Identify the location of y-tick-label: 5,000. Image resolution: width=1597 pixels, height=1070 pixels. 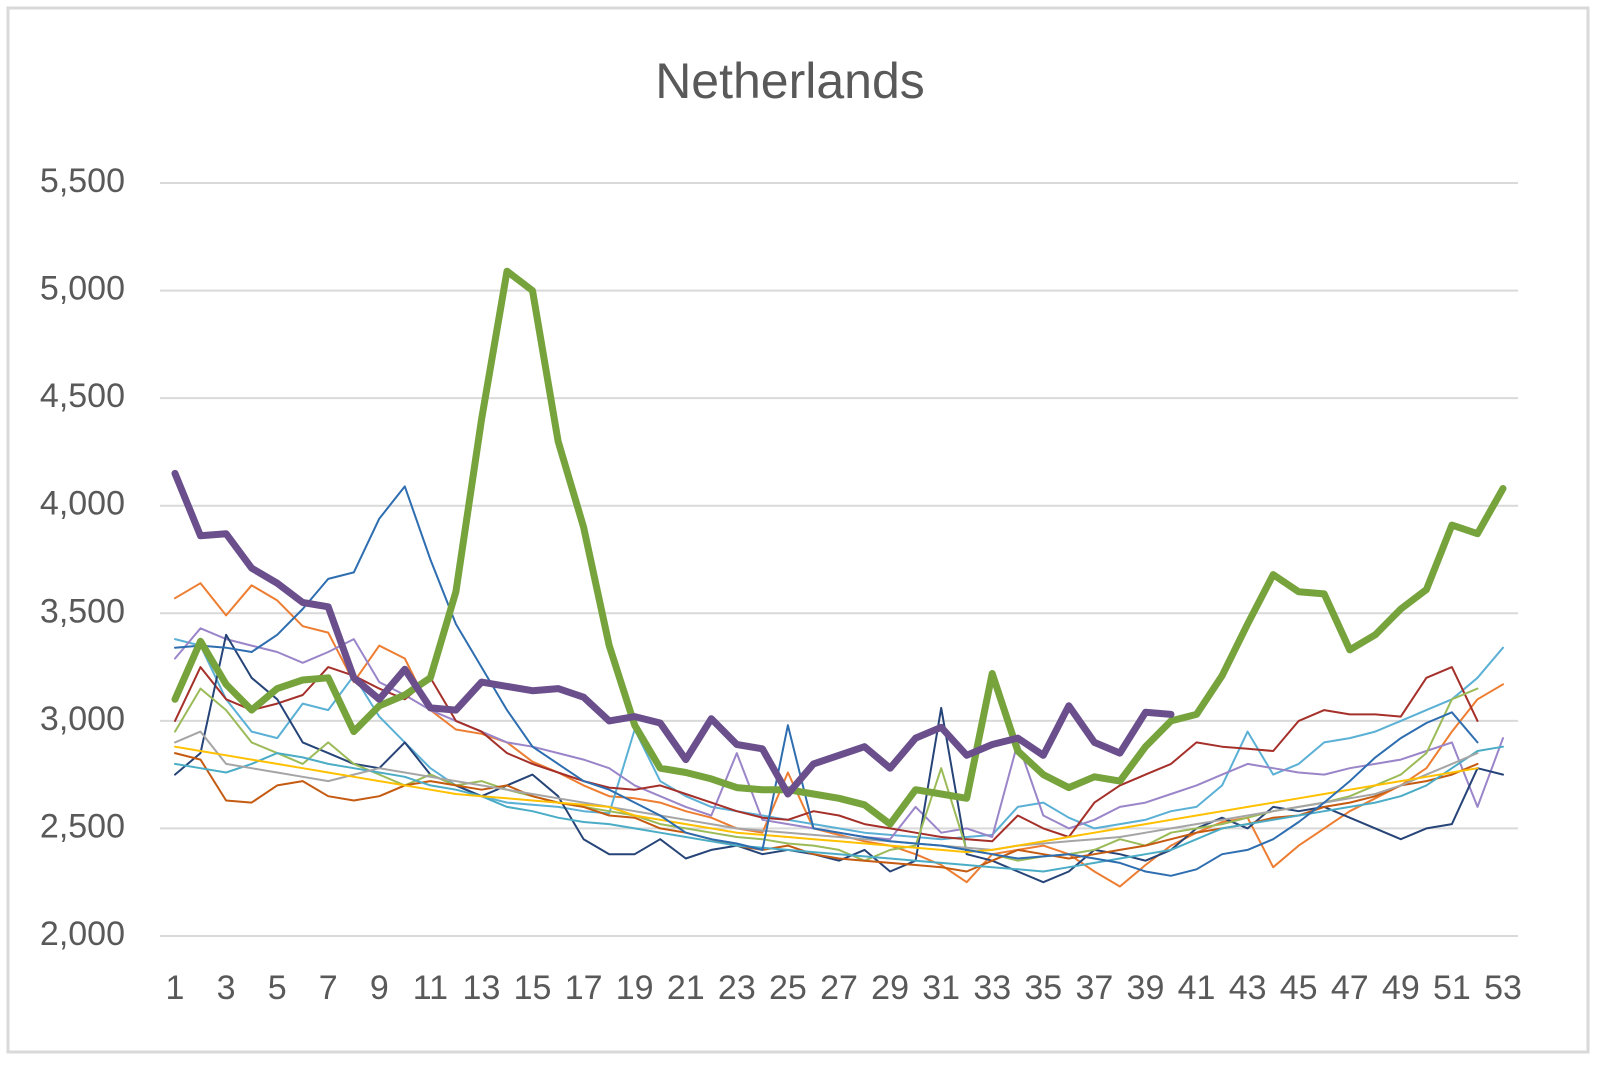
(82, 289).